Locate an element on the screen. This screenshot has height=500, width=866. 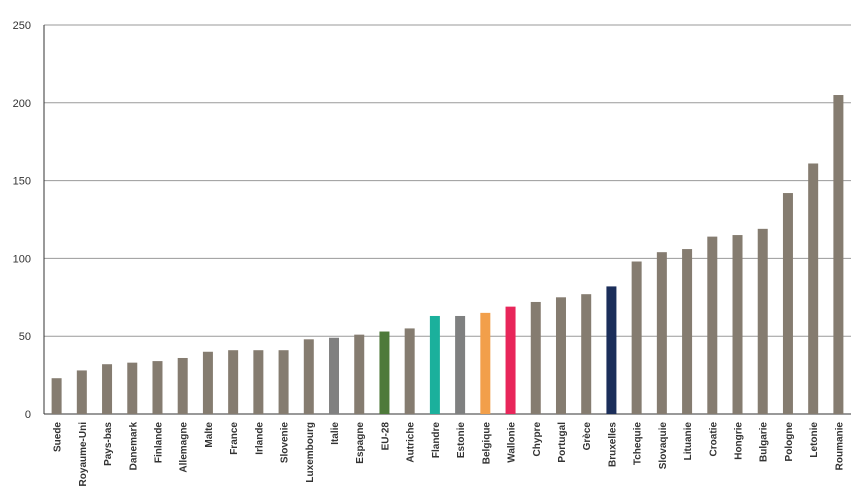
x-category-label: Irlande is located at coordinates (259, 438).